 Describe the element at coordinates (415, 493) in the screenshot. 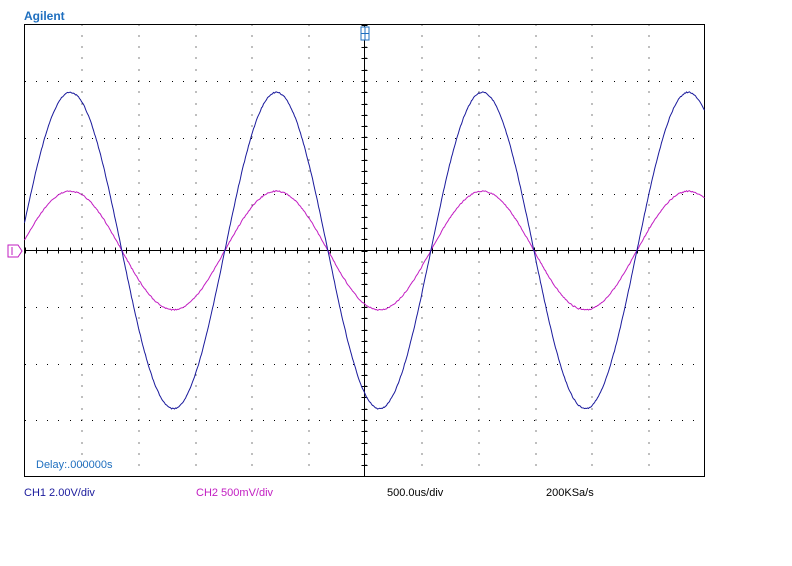

I see `timebase-scale: 500.0us/div` at that location.